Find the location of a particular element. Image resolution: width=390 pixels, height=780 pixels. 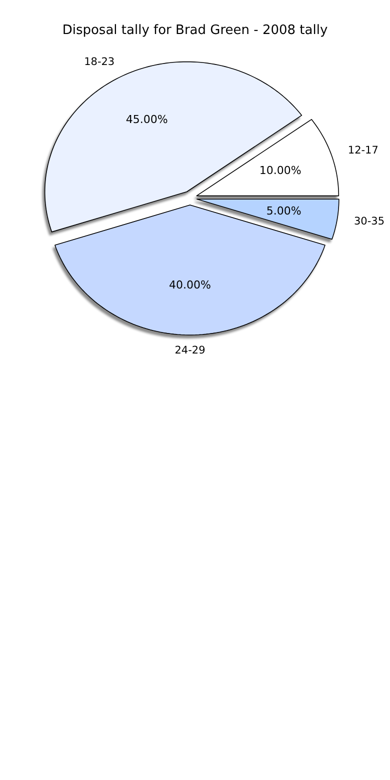

data-label: 10.00% is located at coordinates (280, 170).